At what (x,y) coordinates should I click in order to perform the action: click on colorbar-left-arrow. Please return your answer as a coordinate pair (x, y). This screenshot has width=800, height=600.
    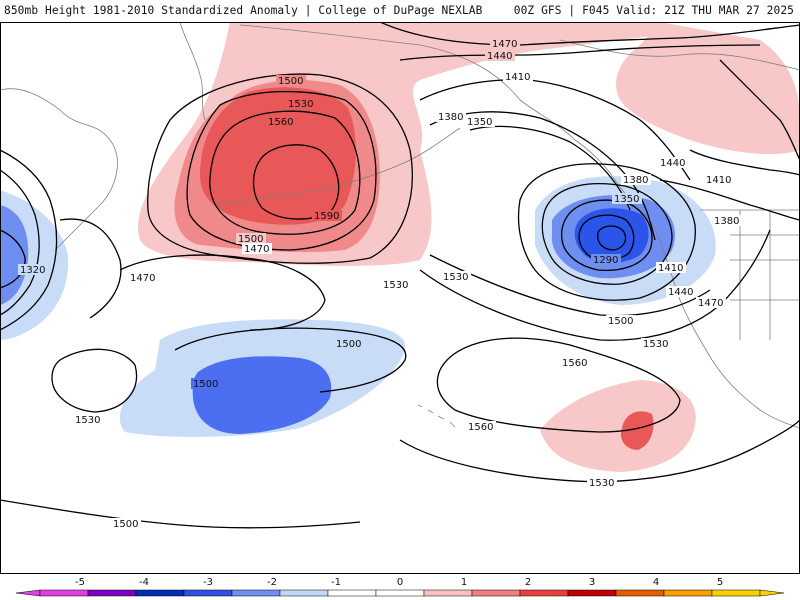
    Looking at the image, I should click on (28, 593).